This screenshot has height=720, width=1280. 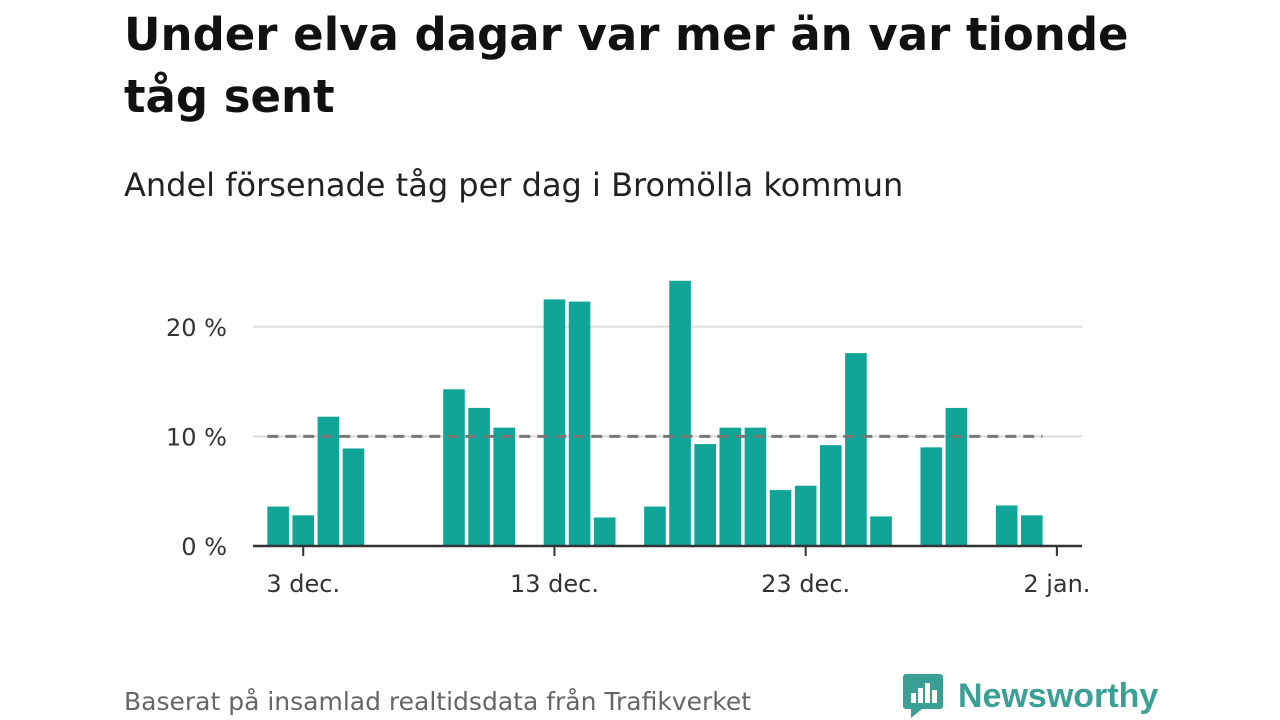 What do you see at coordinates (805, 584) in the screenshot?
I see `x-tick-label: 23 dec.` at bounding box center [805, 584].